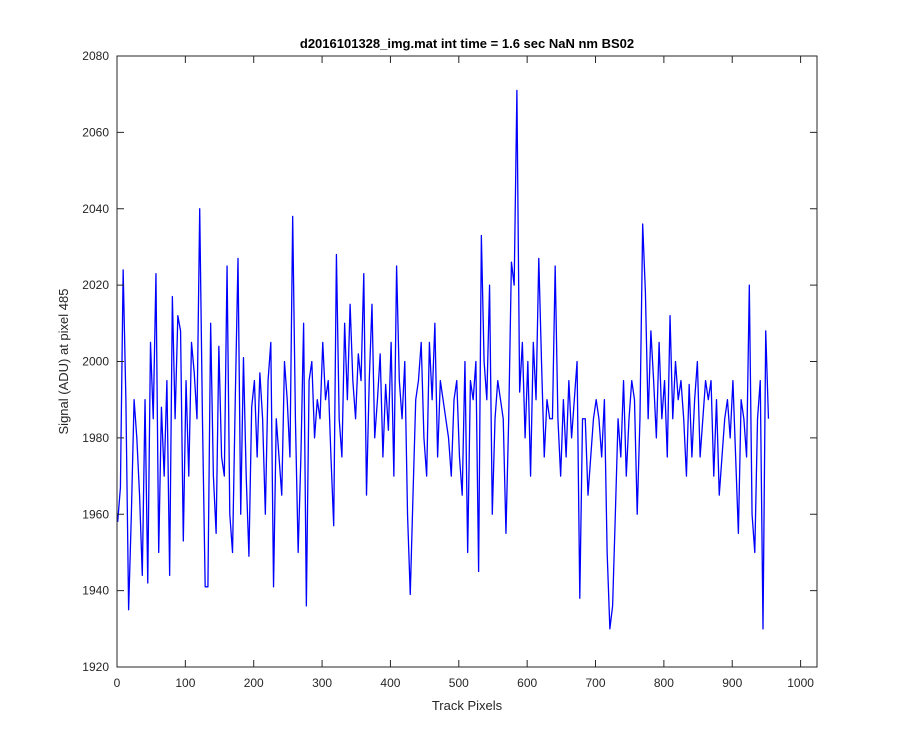 The image size is (900, 755). What do you see at coordinates (95, 667) in the screenshot?
I see `y-tick-label: 1920` at bounding box center [95, 667].